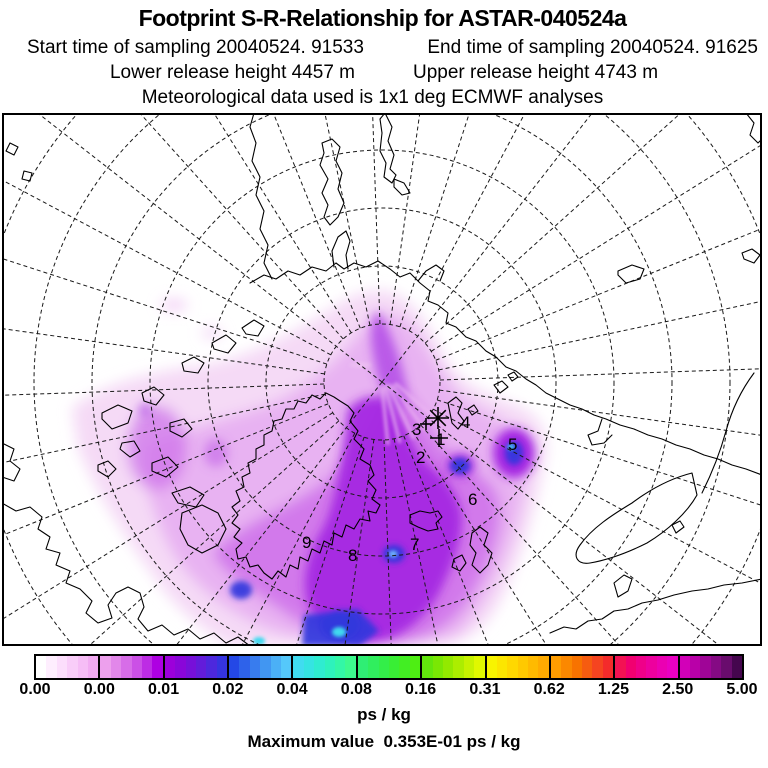  I want to click on track-marker-8: 8, so click(352, 555).